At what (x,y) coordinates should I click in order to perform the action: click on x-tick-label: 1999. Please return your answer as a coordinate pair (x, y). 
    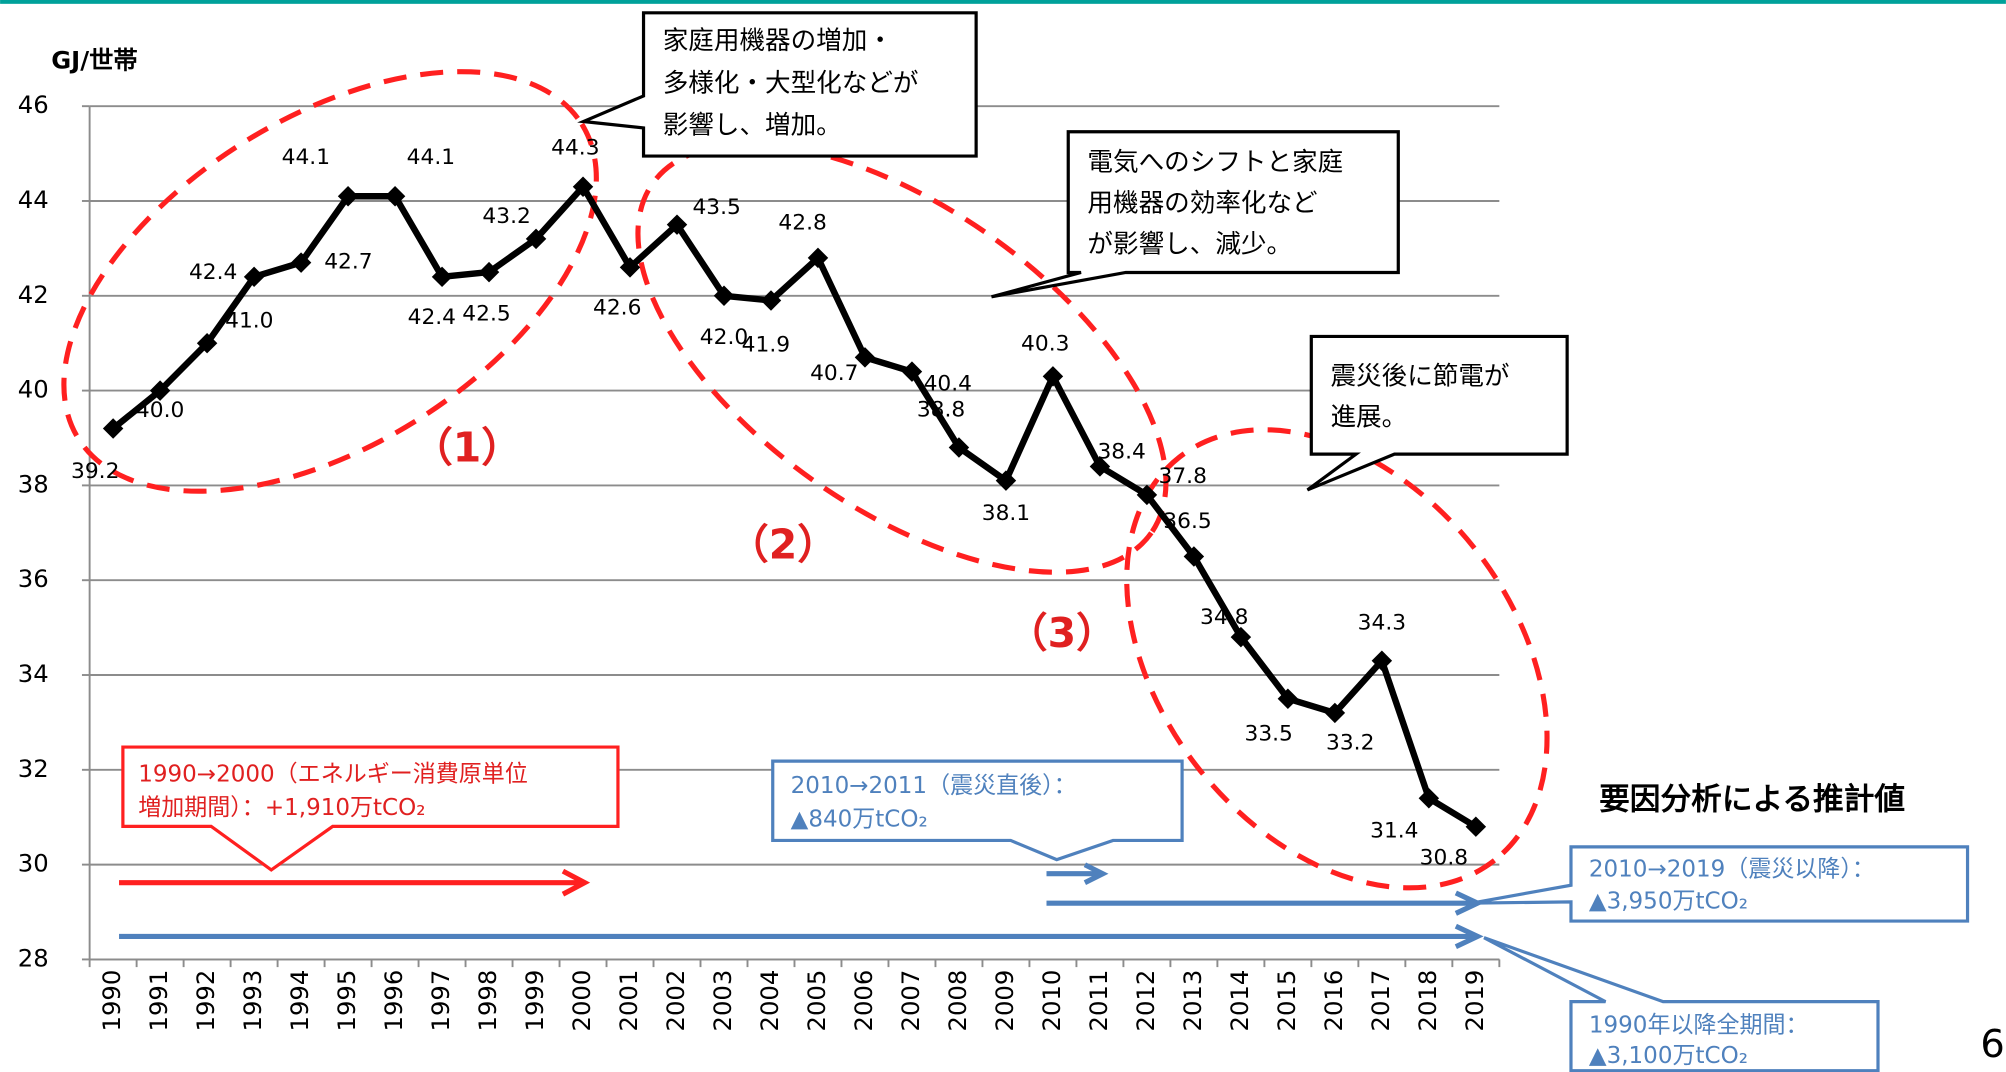
    Looking at the image, I should click on (534, 1001).